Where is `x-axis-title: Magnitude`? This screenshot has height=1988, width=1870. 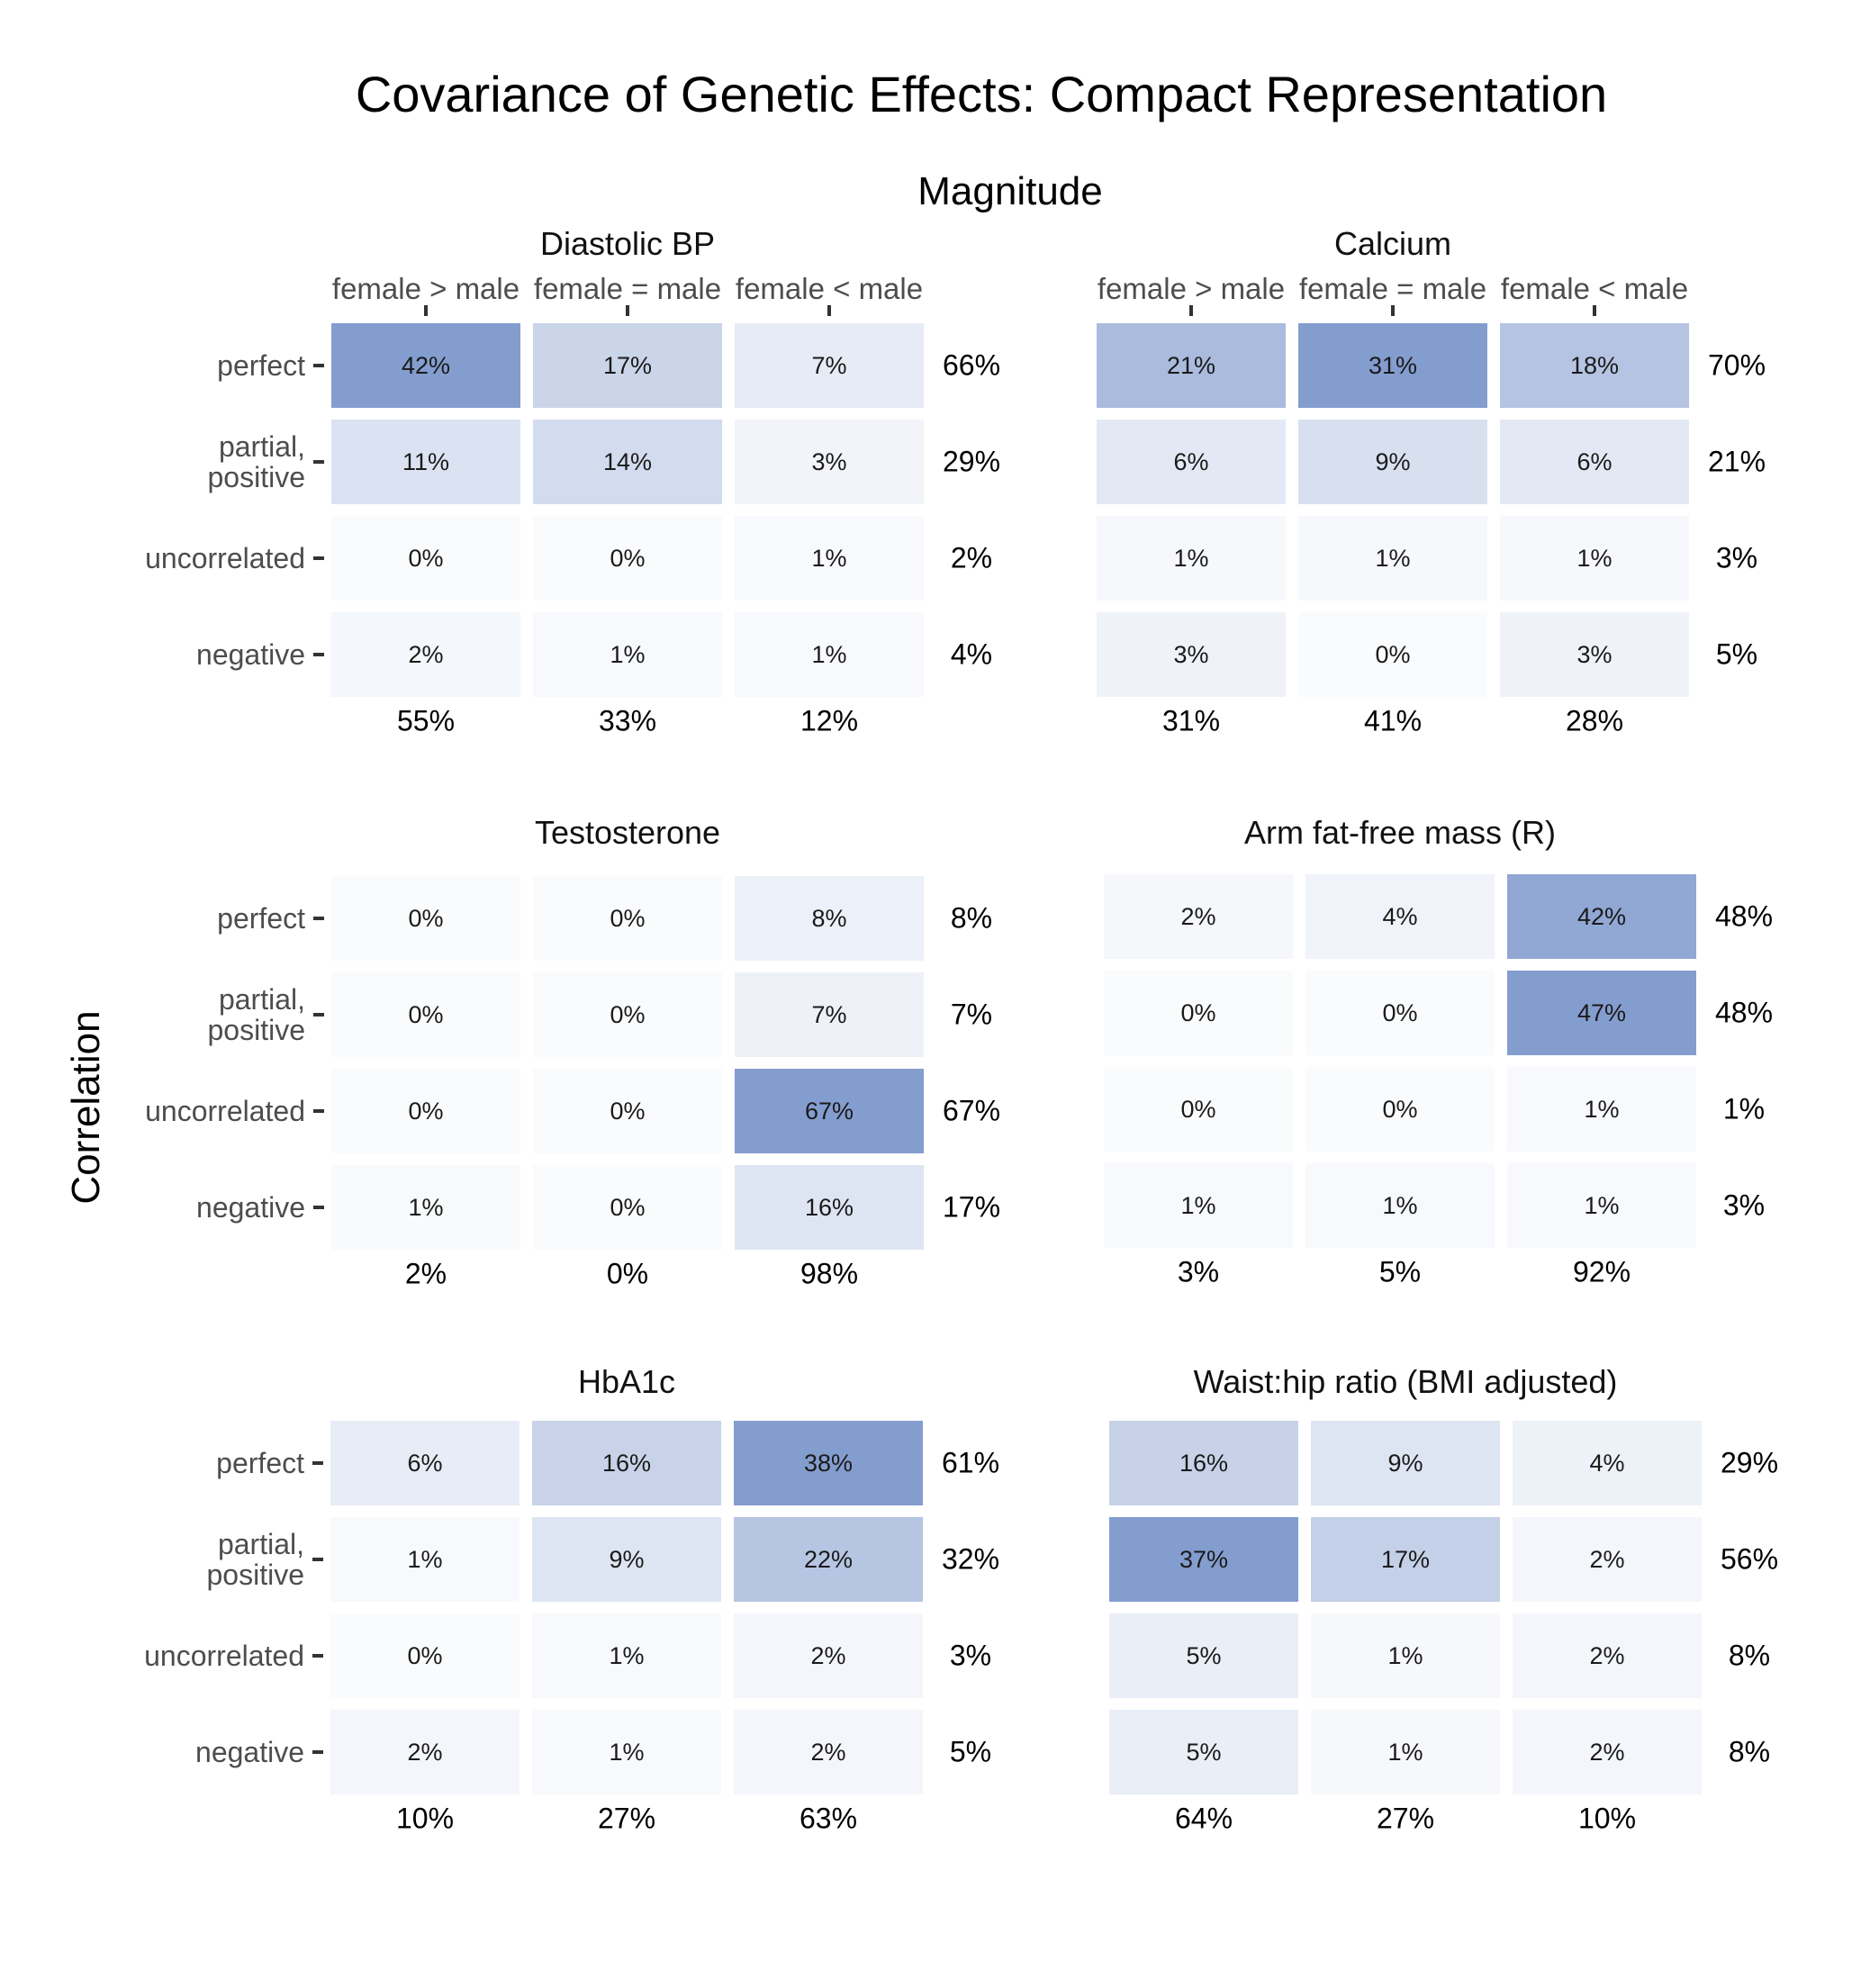 x-axis-title: Magnitude is located at coordinates (1010, 191).